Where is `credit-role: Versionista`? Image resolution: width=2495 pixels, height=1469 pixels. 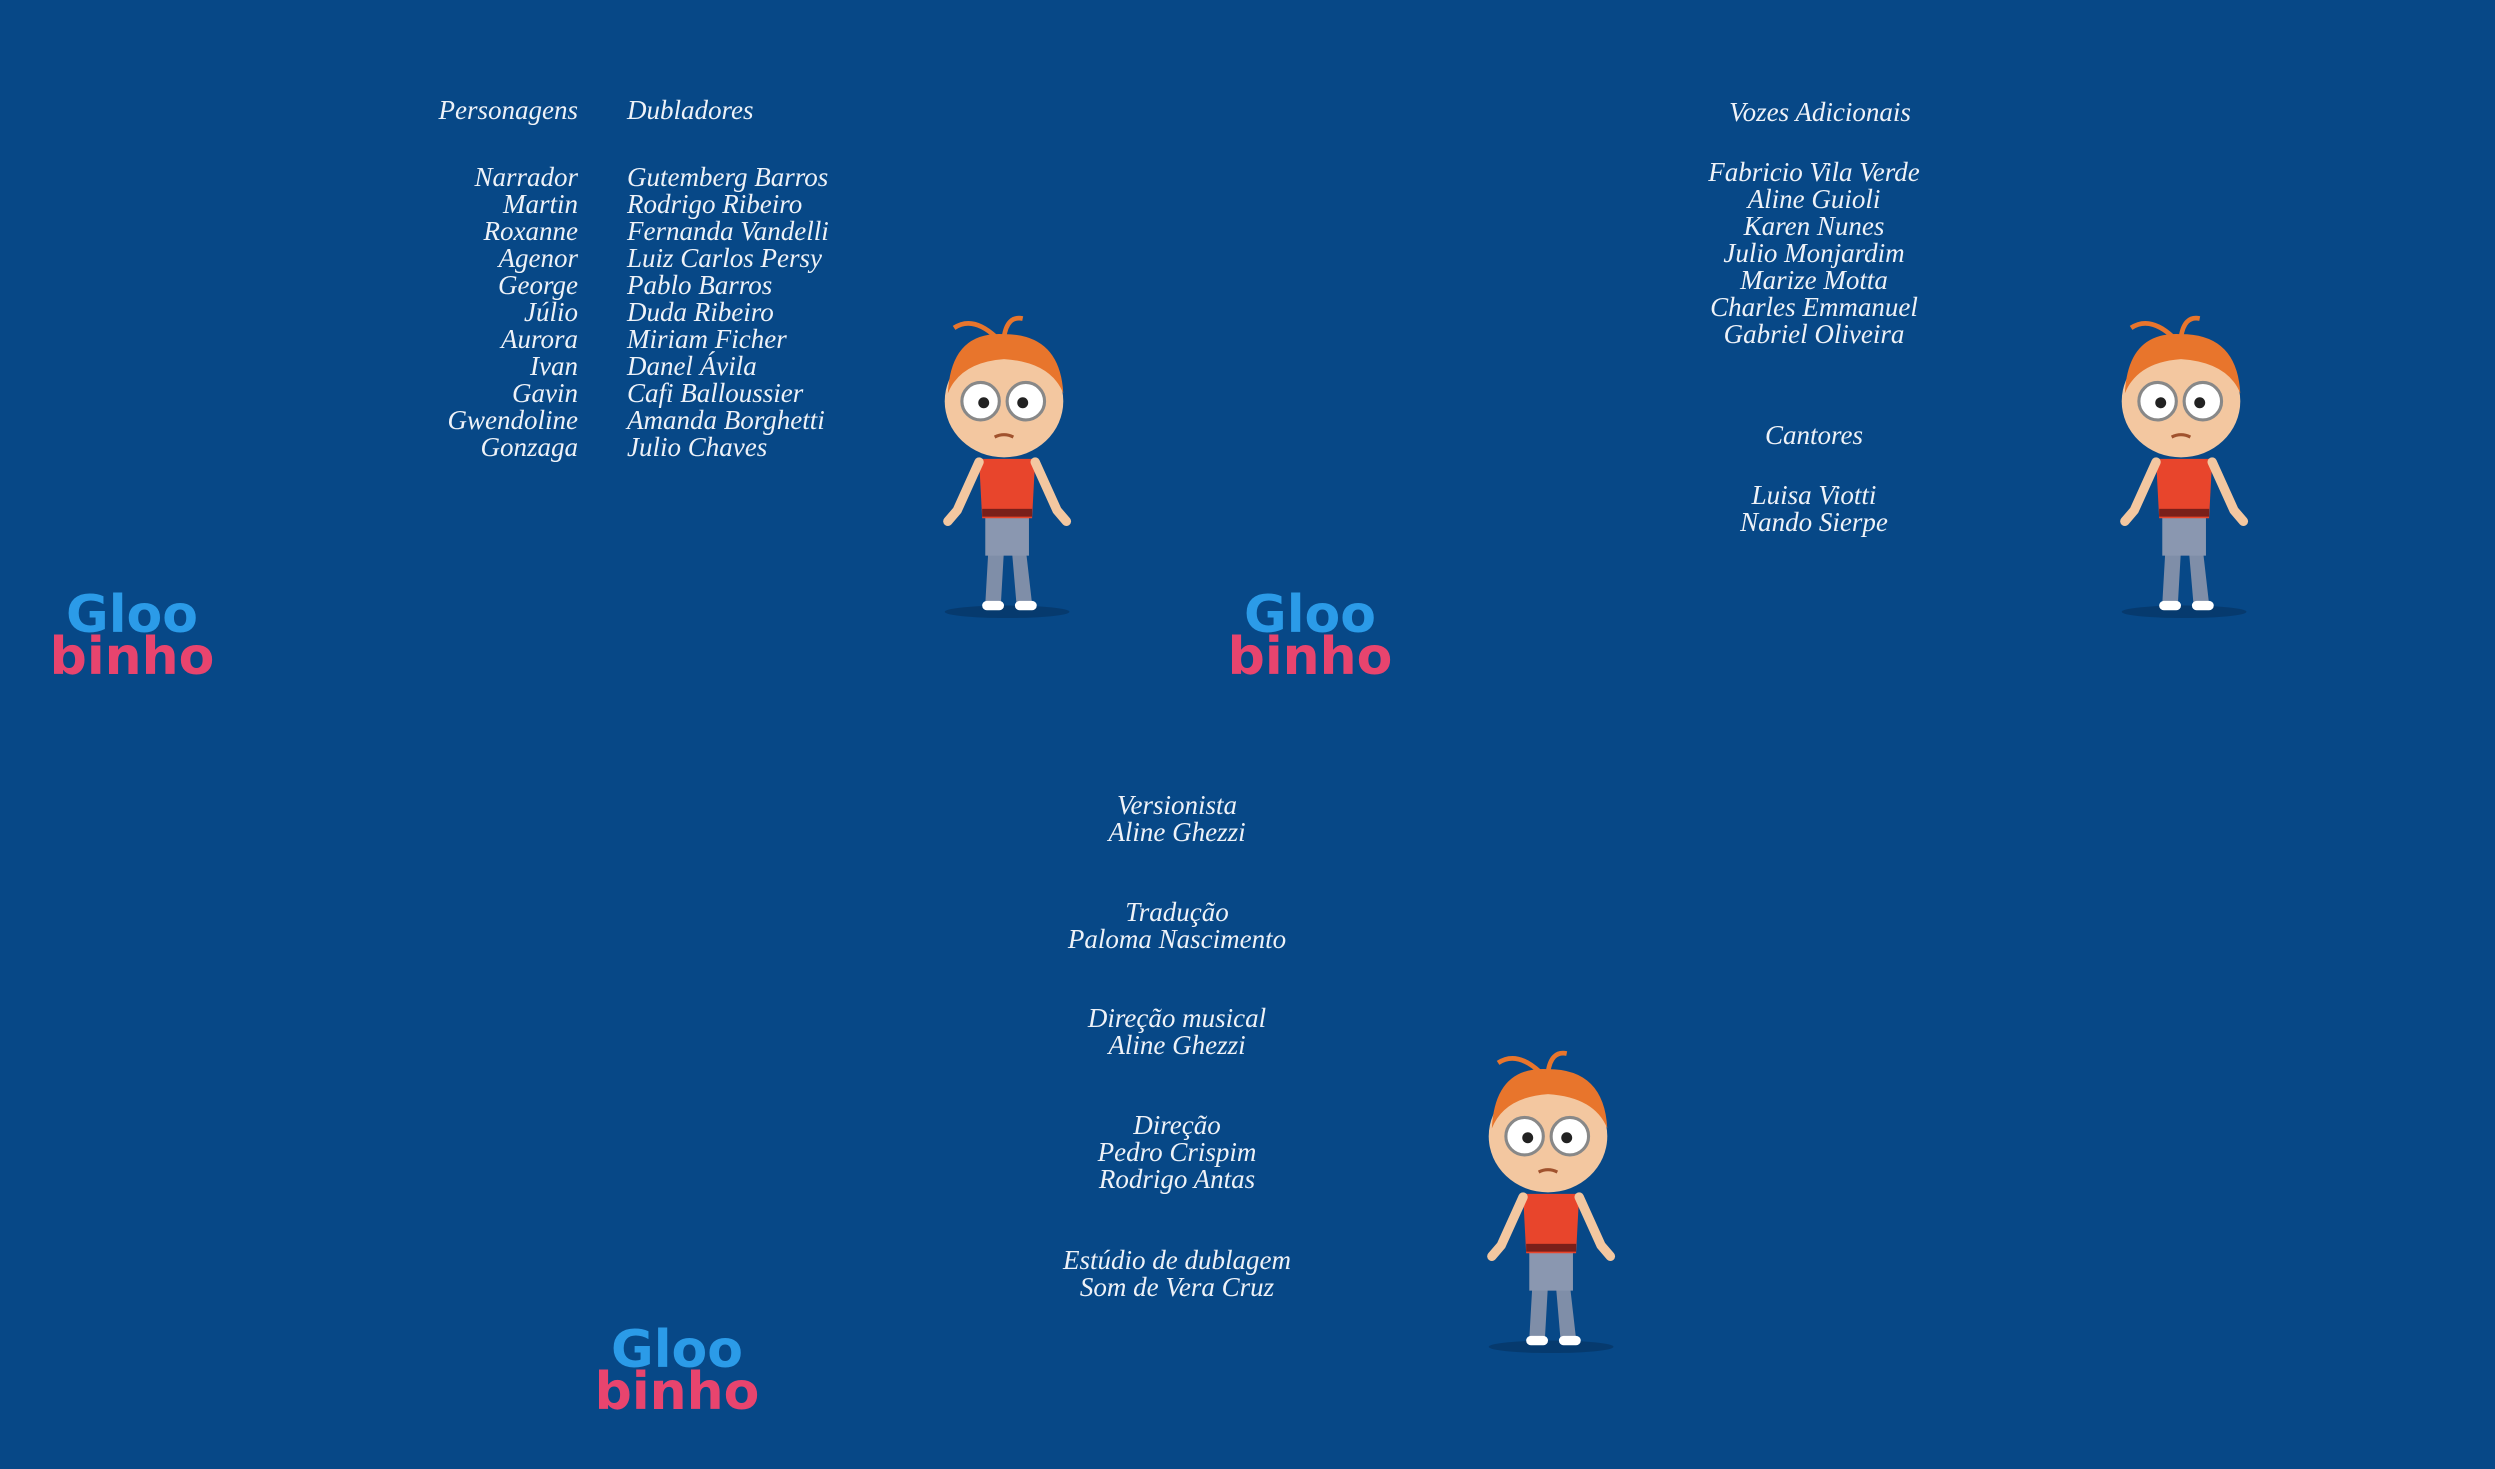 credit-role: Versionista is located at coordinates (1177, 805).